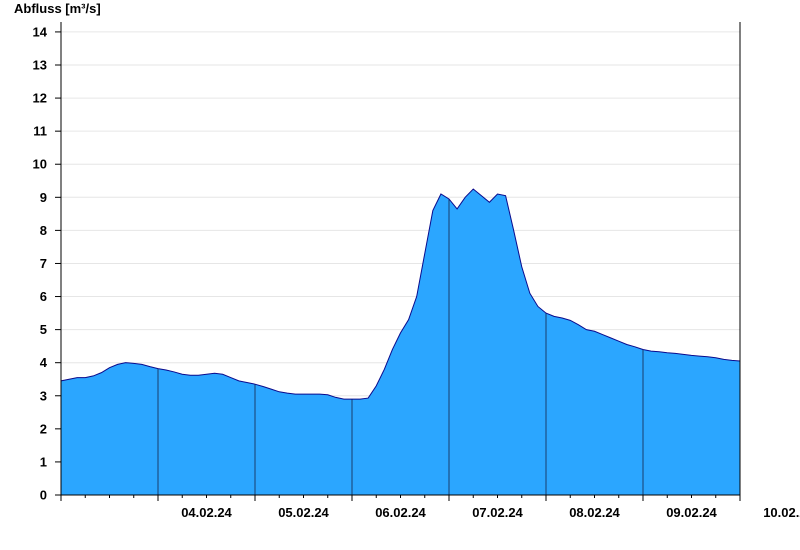  I want to click on y-tick-label: 1, so click(43, 461).